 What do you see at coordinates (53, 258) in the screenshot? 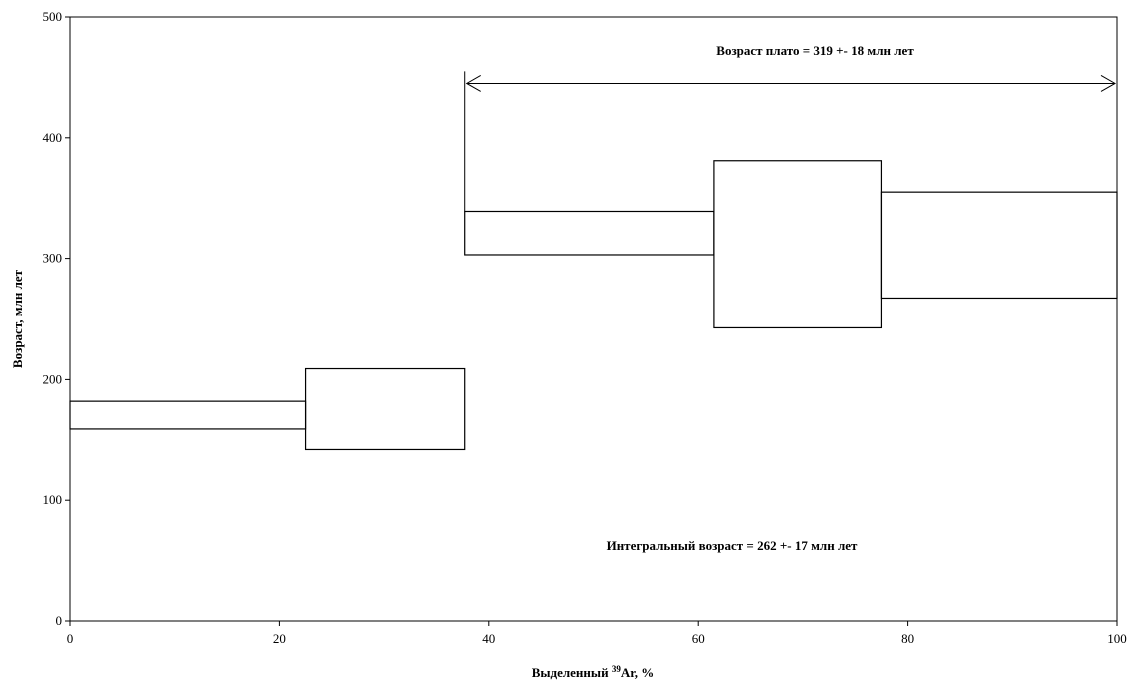
I see `y-tick-label: 300` at bounding box center [53, 258].